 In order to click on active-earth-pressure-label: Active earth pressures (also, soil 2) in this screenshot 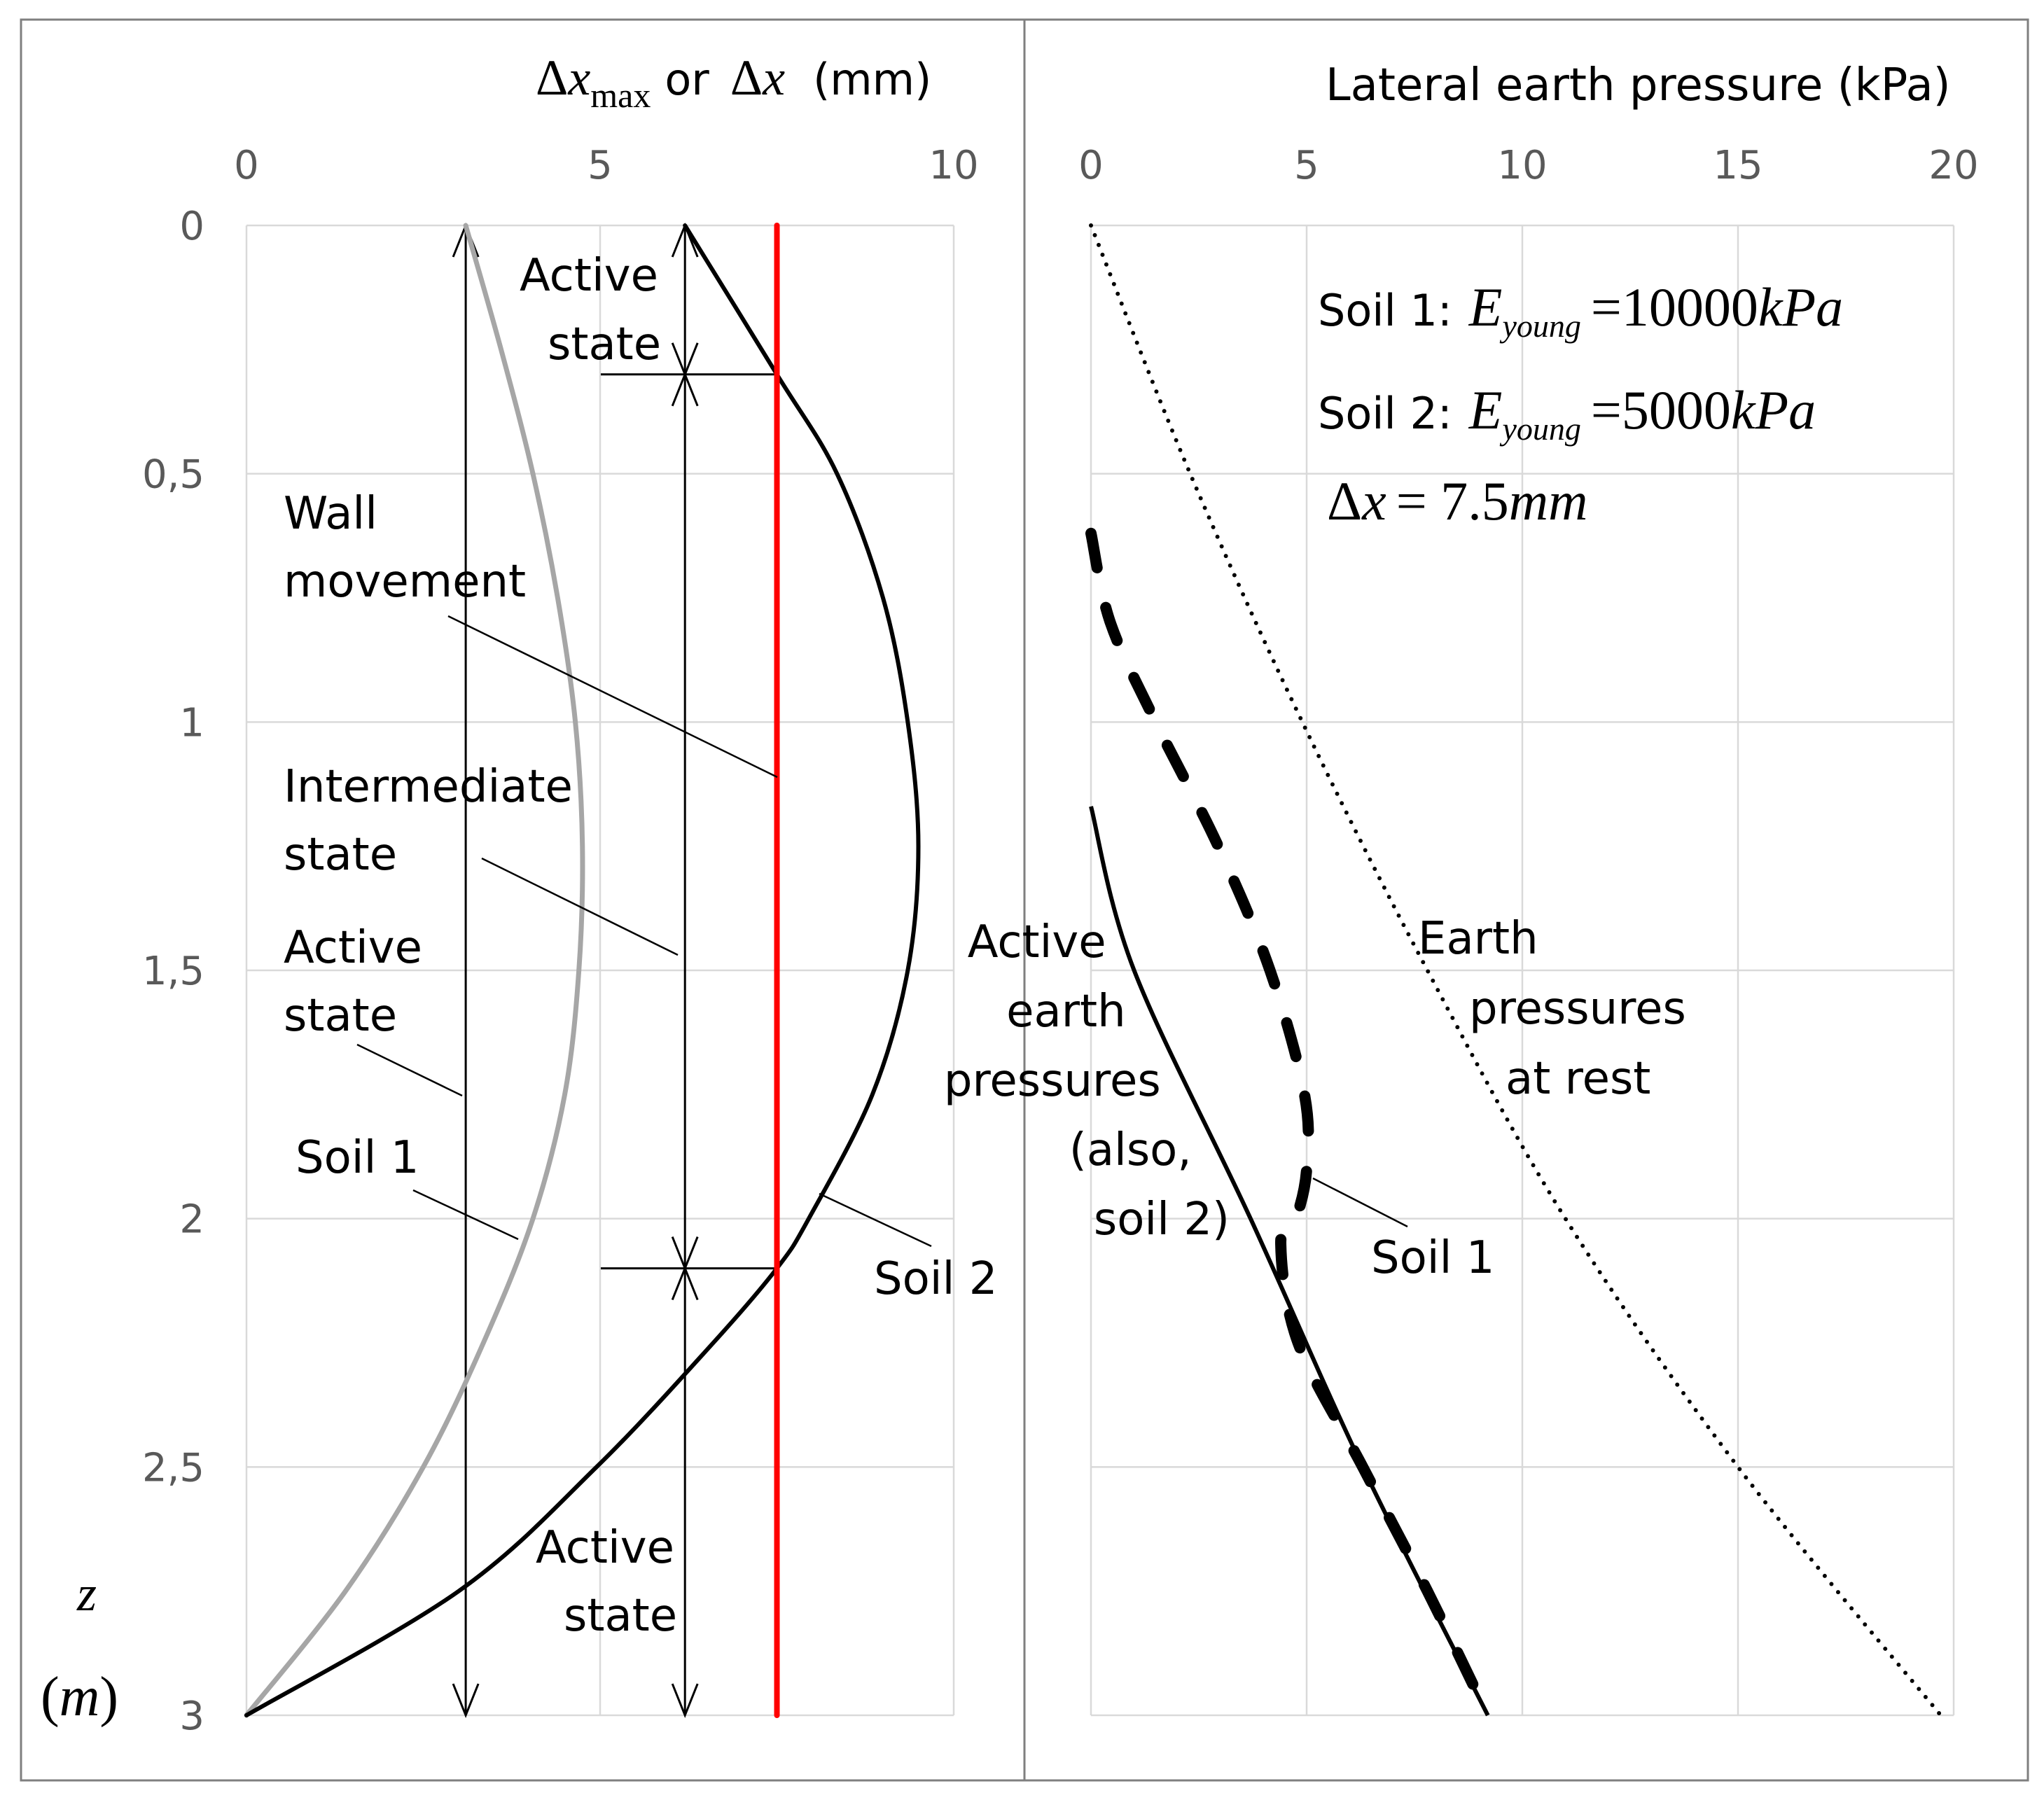, I will do `click(1087, 1081)`.